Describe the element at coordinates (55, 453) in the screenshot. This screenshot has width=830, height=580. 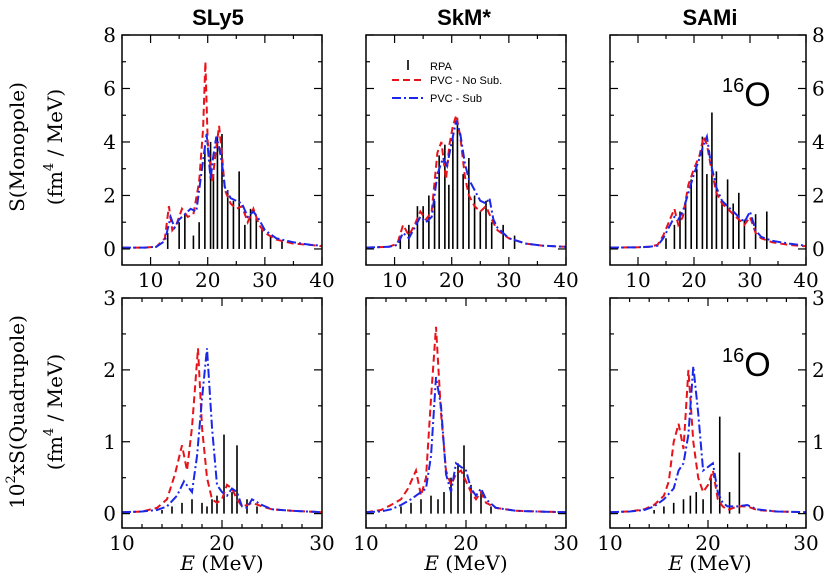
I see `y-q-units-a: (fm` at that location.